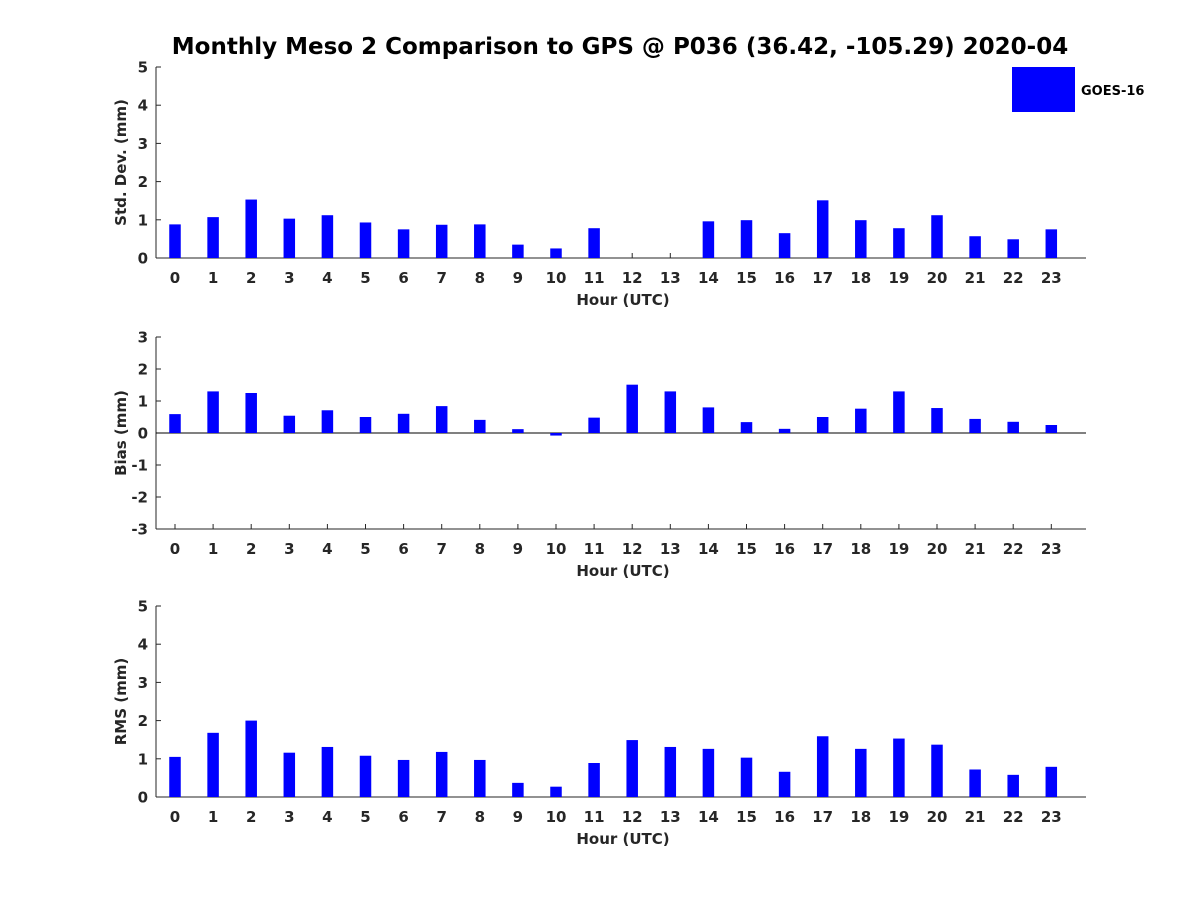 The width and height of the screenshot is (1200, 900). I want to click on y-tick-label: -3, so click(139, 530).